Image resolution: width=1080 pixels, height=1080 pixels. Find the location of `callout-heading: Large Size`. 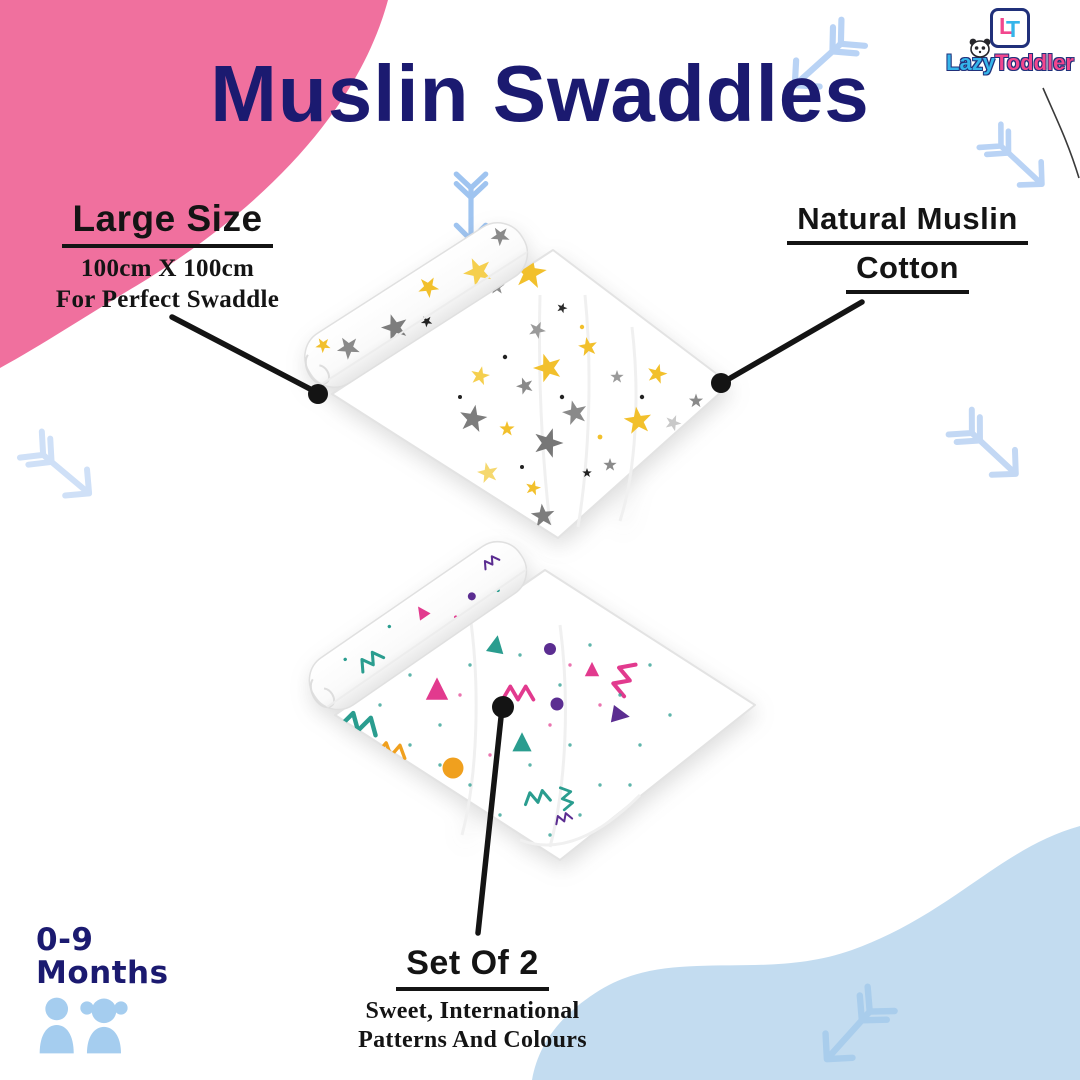

callout-heading: Large Size is located at coordinates (167, 222).